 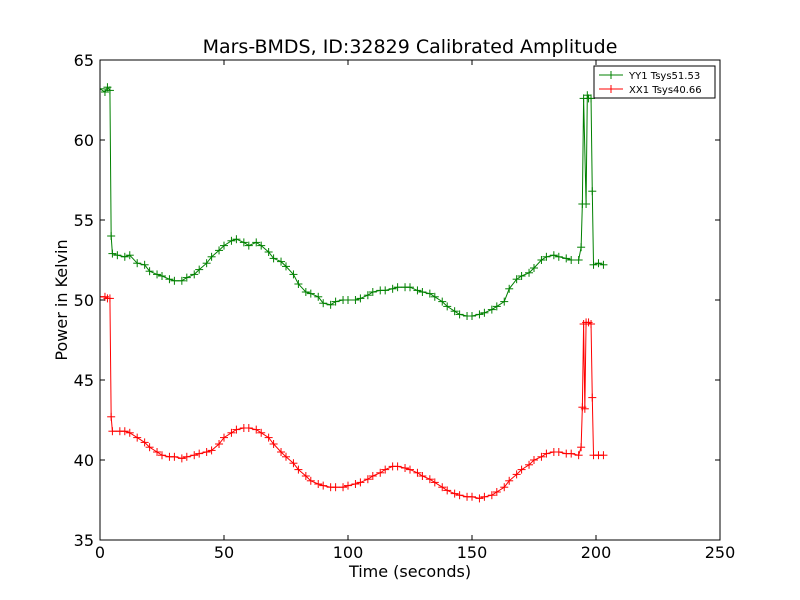 I want to click on x-tick-label: 0, so click(x=100, y=552).